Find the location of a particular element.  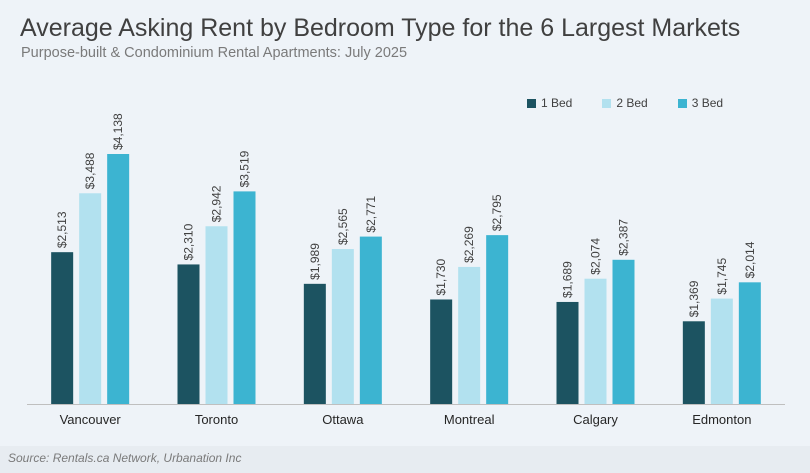

data-label-toronto-3-bed: $3,519 is located at coordinates (245, 168).